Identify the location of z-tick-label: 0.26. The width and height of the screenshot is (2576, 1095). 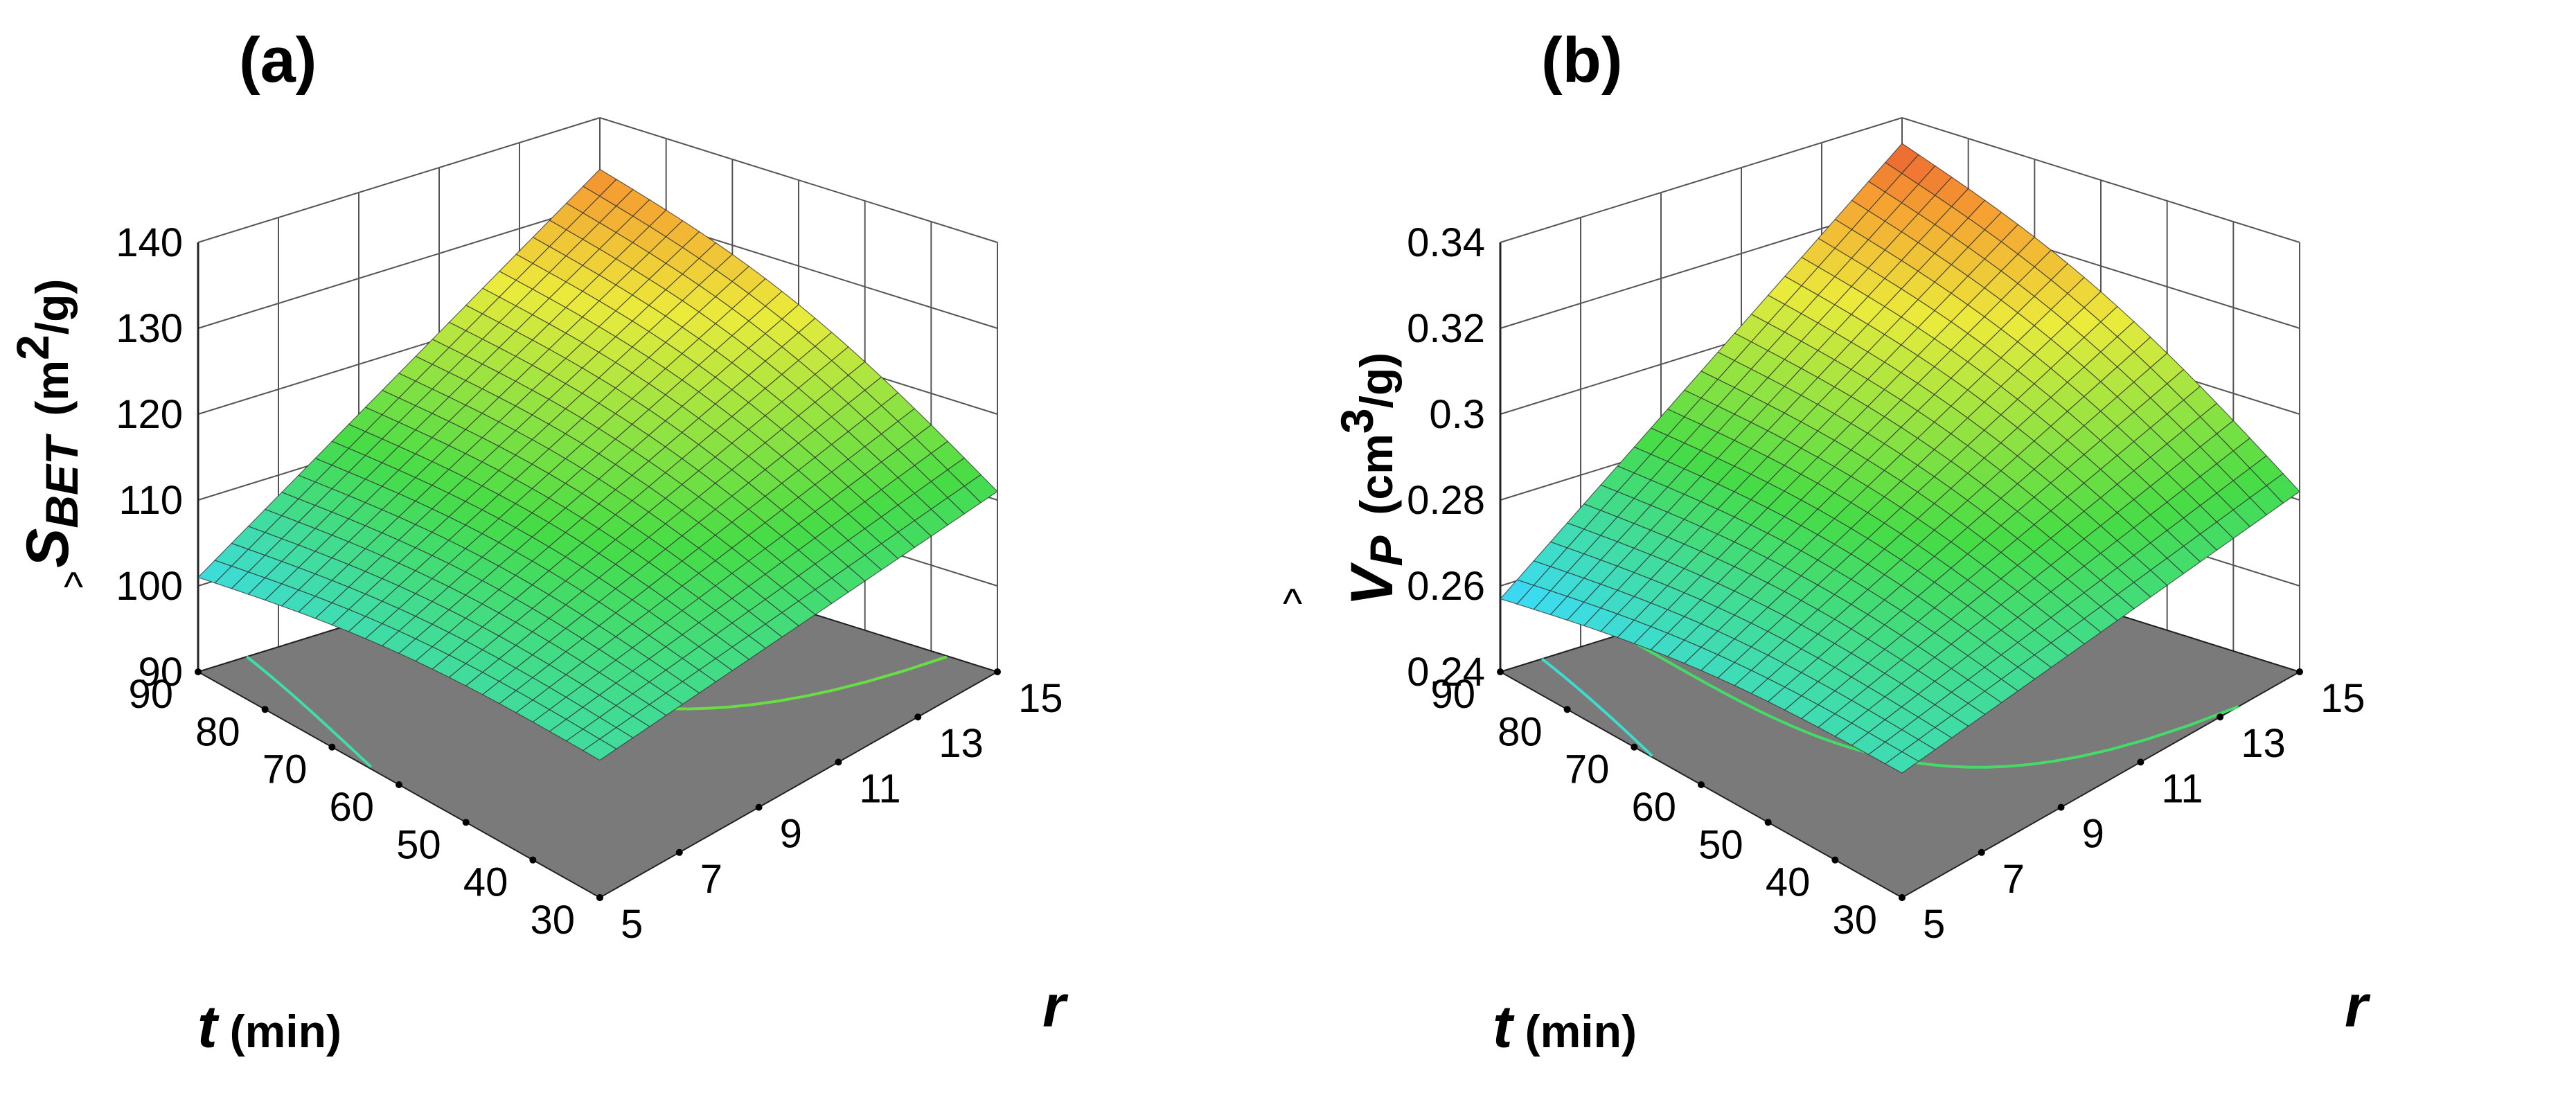
(1446, 586).